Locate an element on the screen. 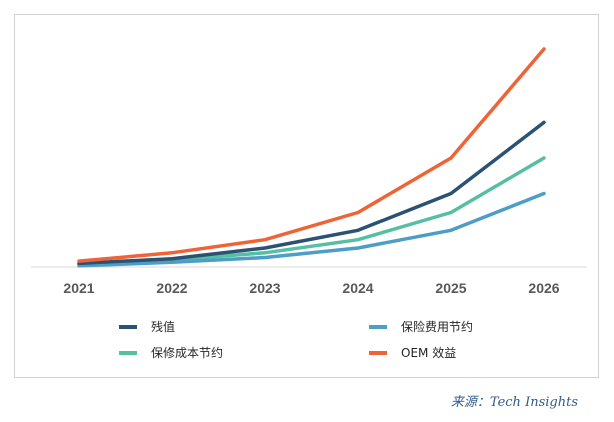 The width and height of the screenshot is (614, 422). legend-item: 保险费用节约 is located at coordinates (421, 326).